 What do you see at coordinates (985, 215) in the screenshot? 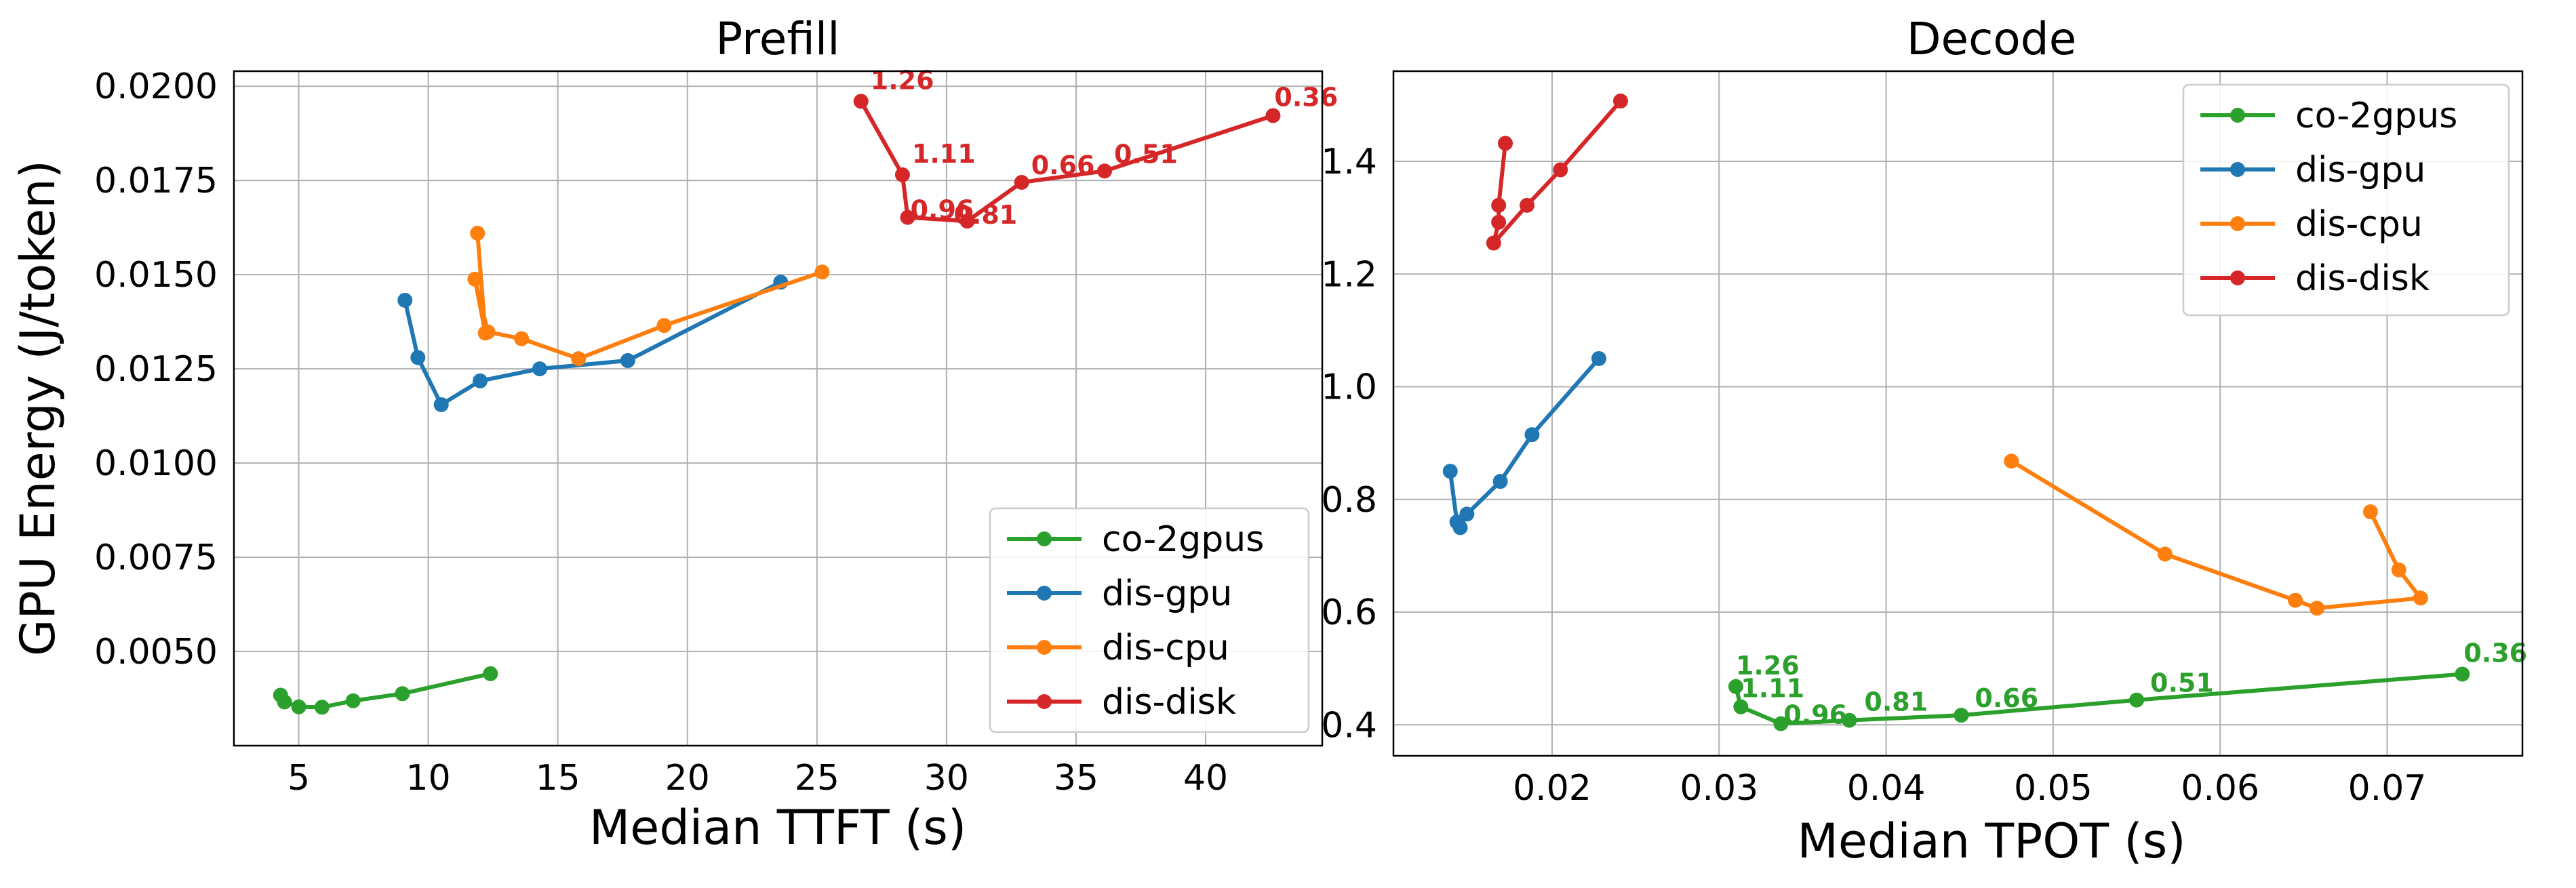
I see `prefill-point-annotation: 0.81` at bounding box center [985, 215].